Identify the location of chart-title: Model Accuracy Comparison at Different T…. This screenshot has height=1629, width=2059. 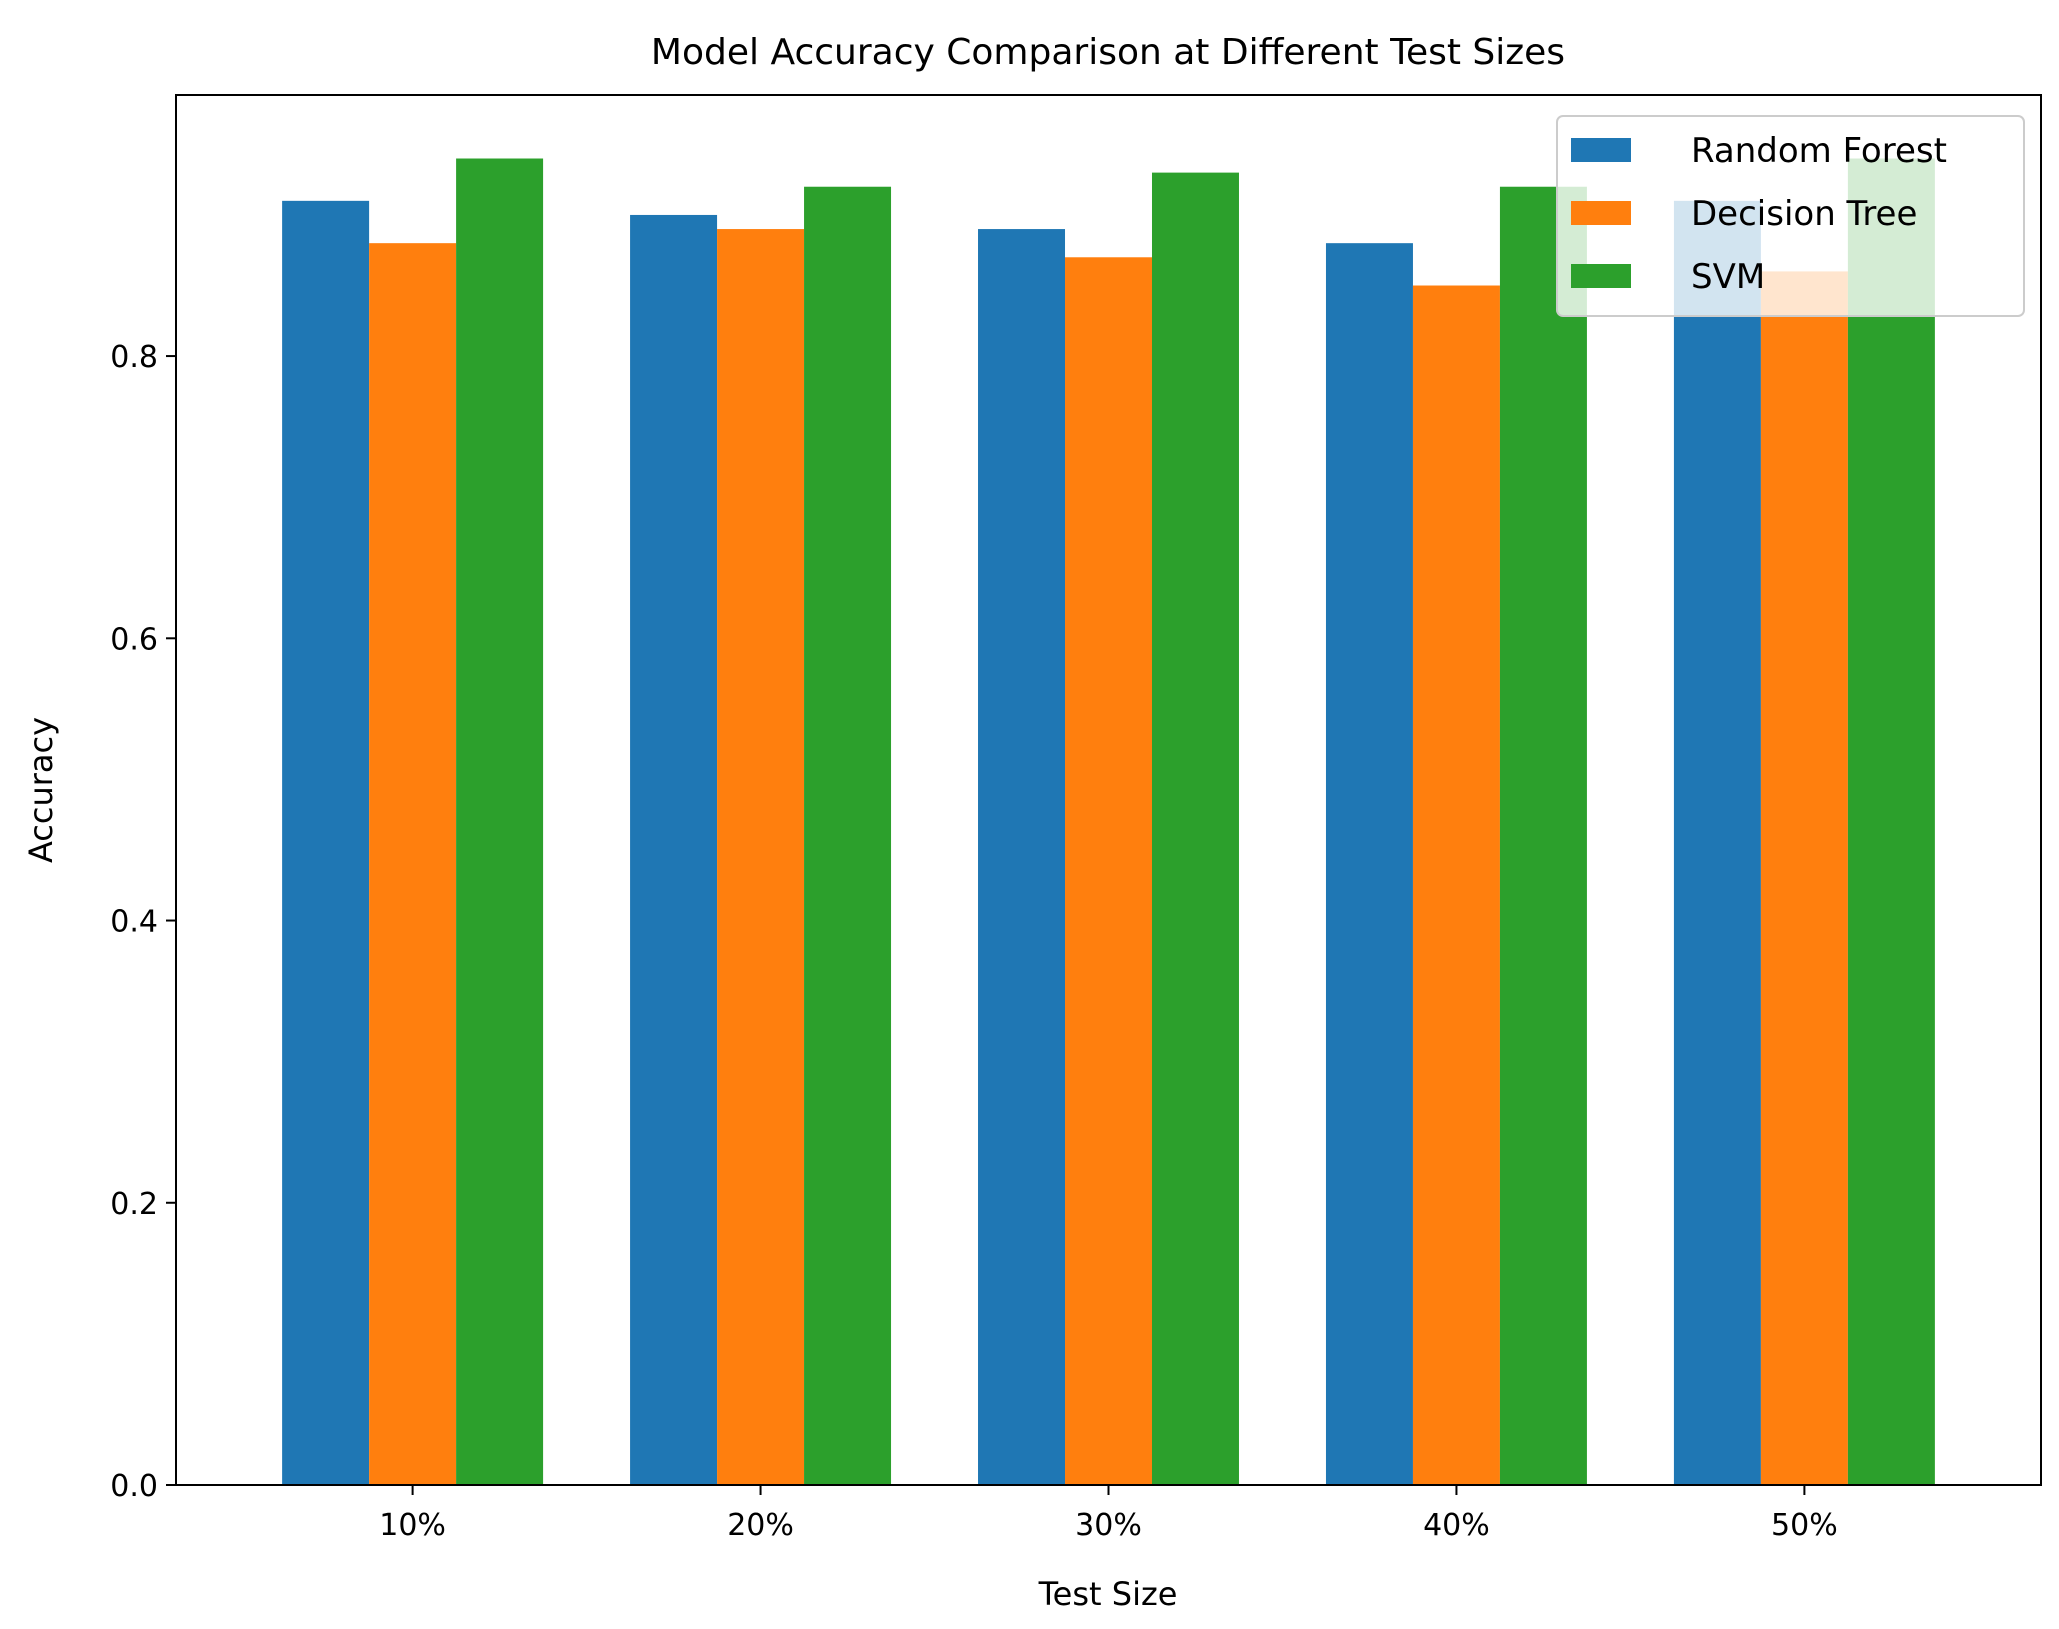
(1108, 52).